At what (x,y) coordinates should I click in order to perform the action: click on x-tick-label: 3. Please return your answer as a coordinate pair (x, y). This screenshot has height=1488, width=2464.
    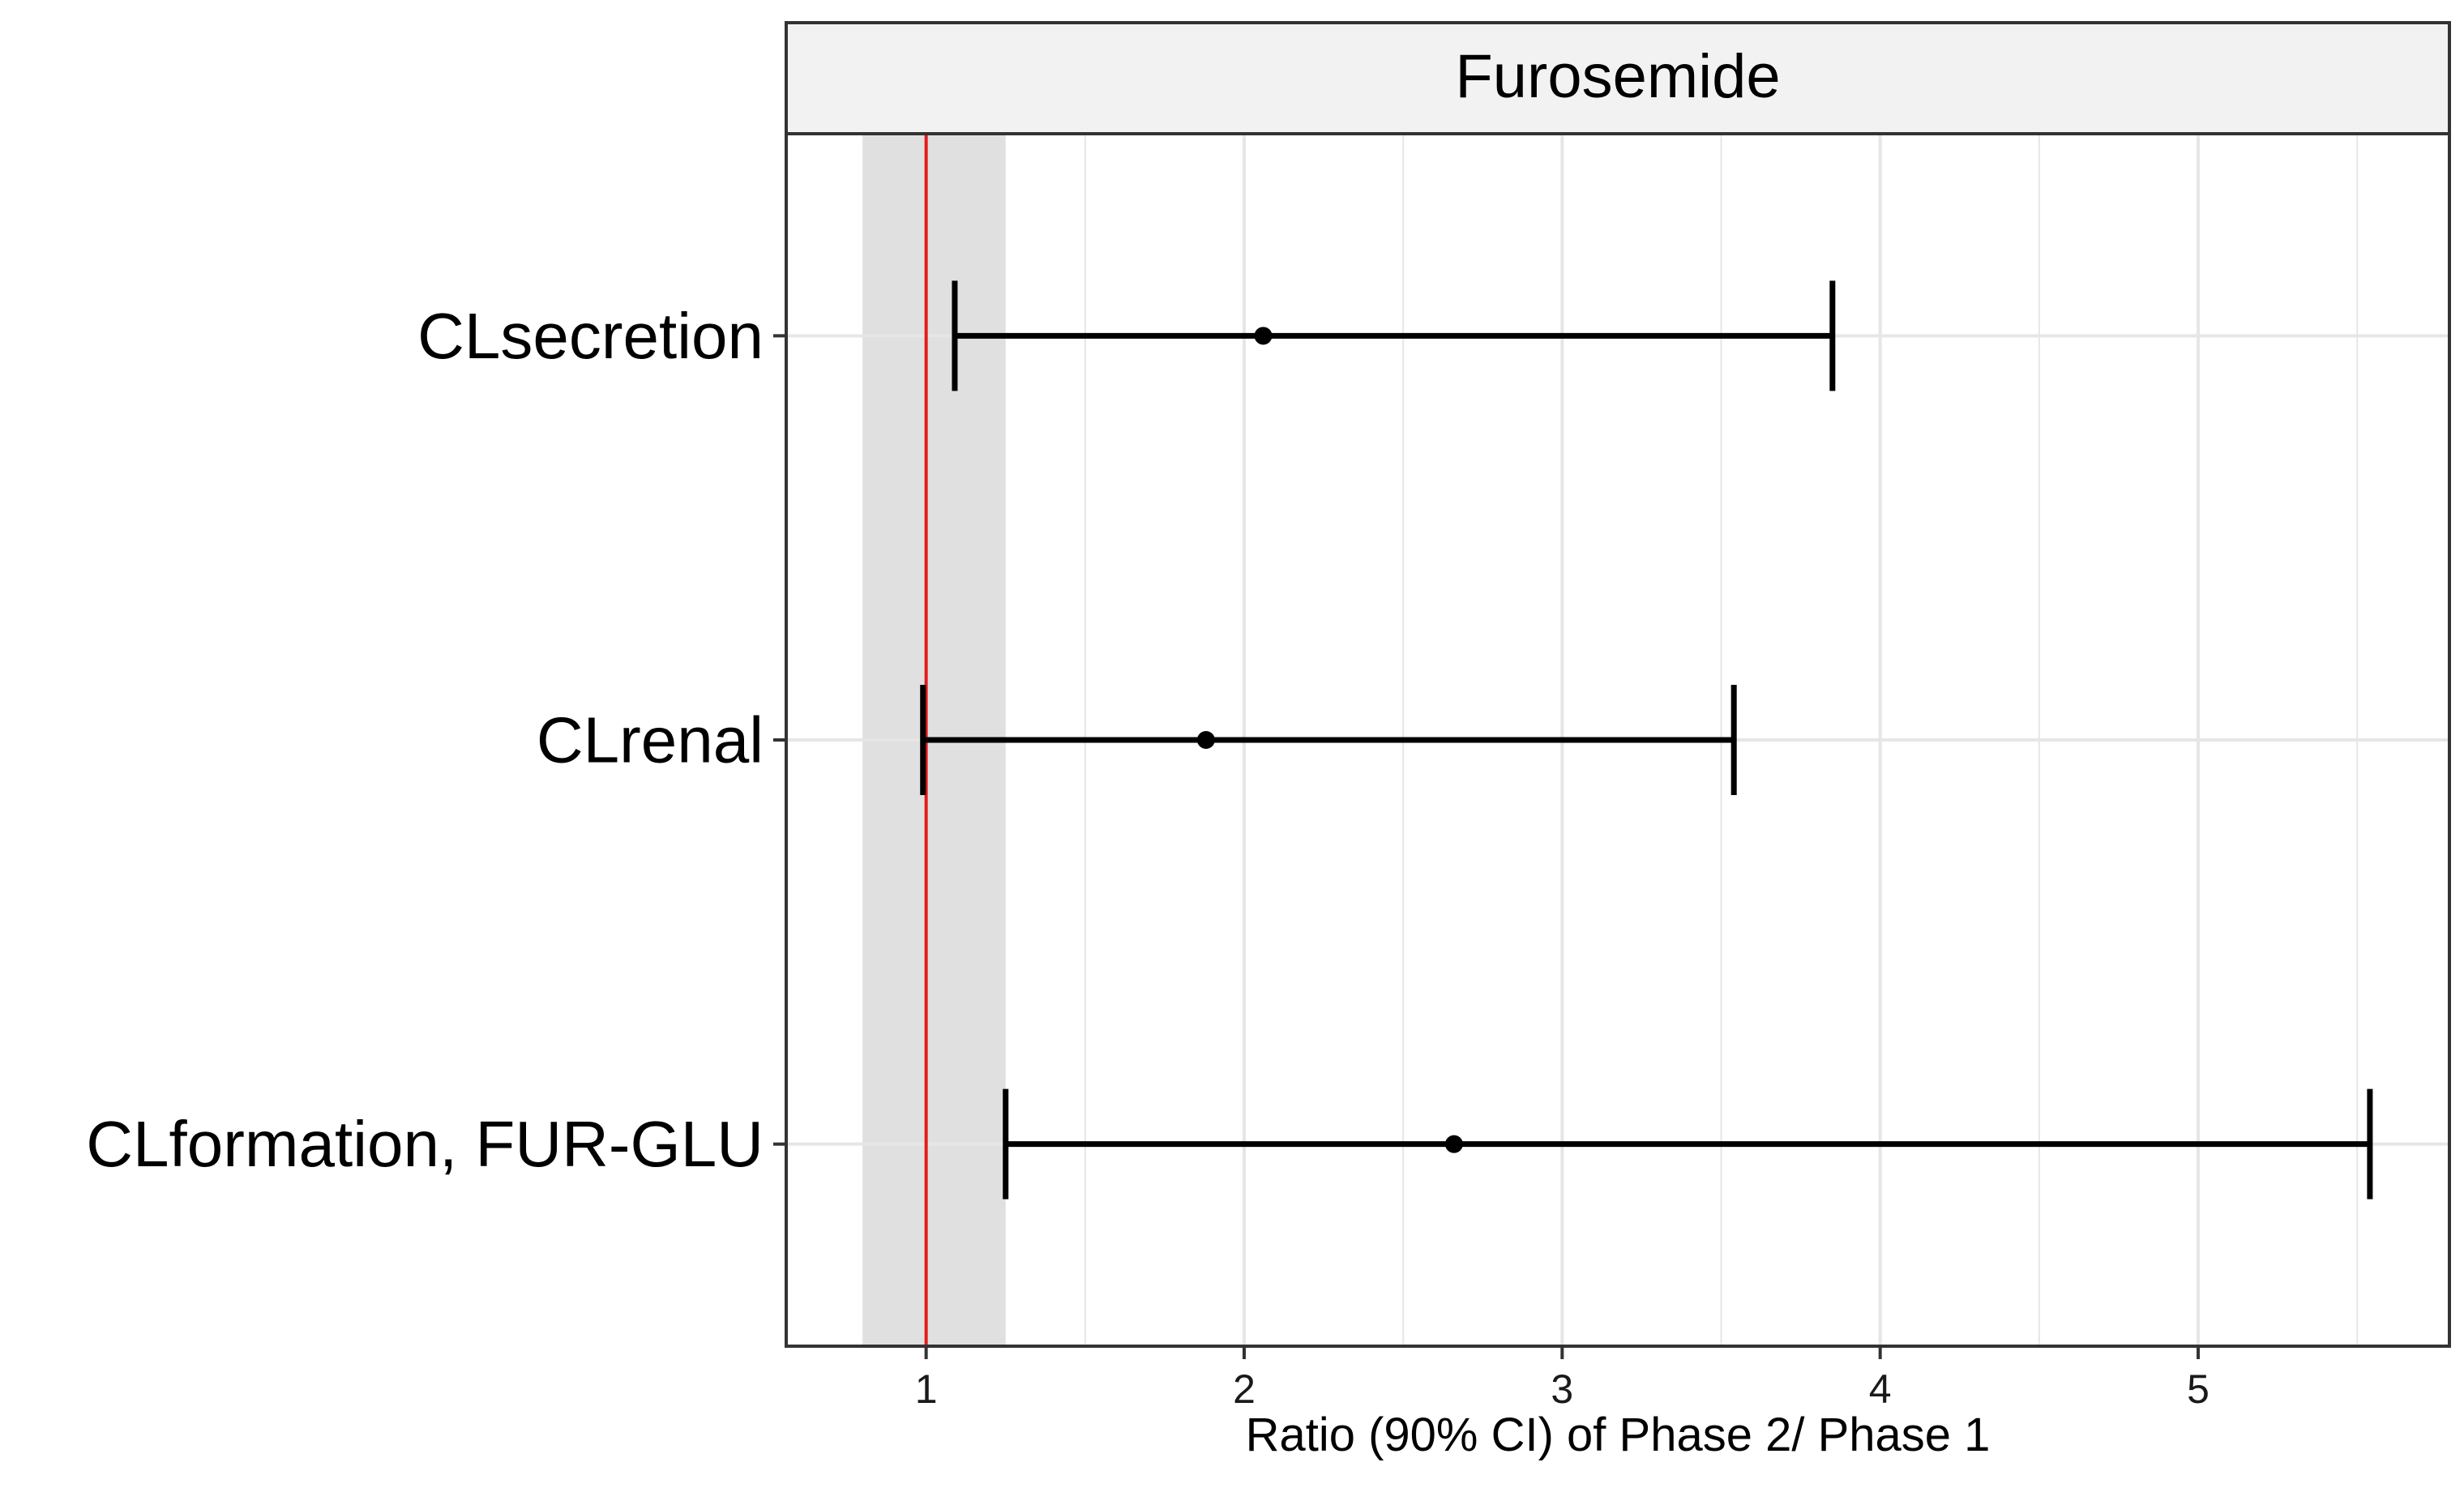
    Looking at the image, I should click on (1562, 1389).